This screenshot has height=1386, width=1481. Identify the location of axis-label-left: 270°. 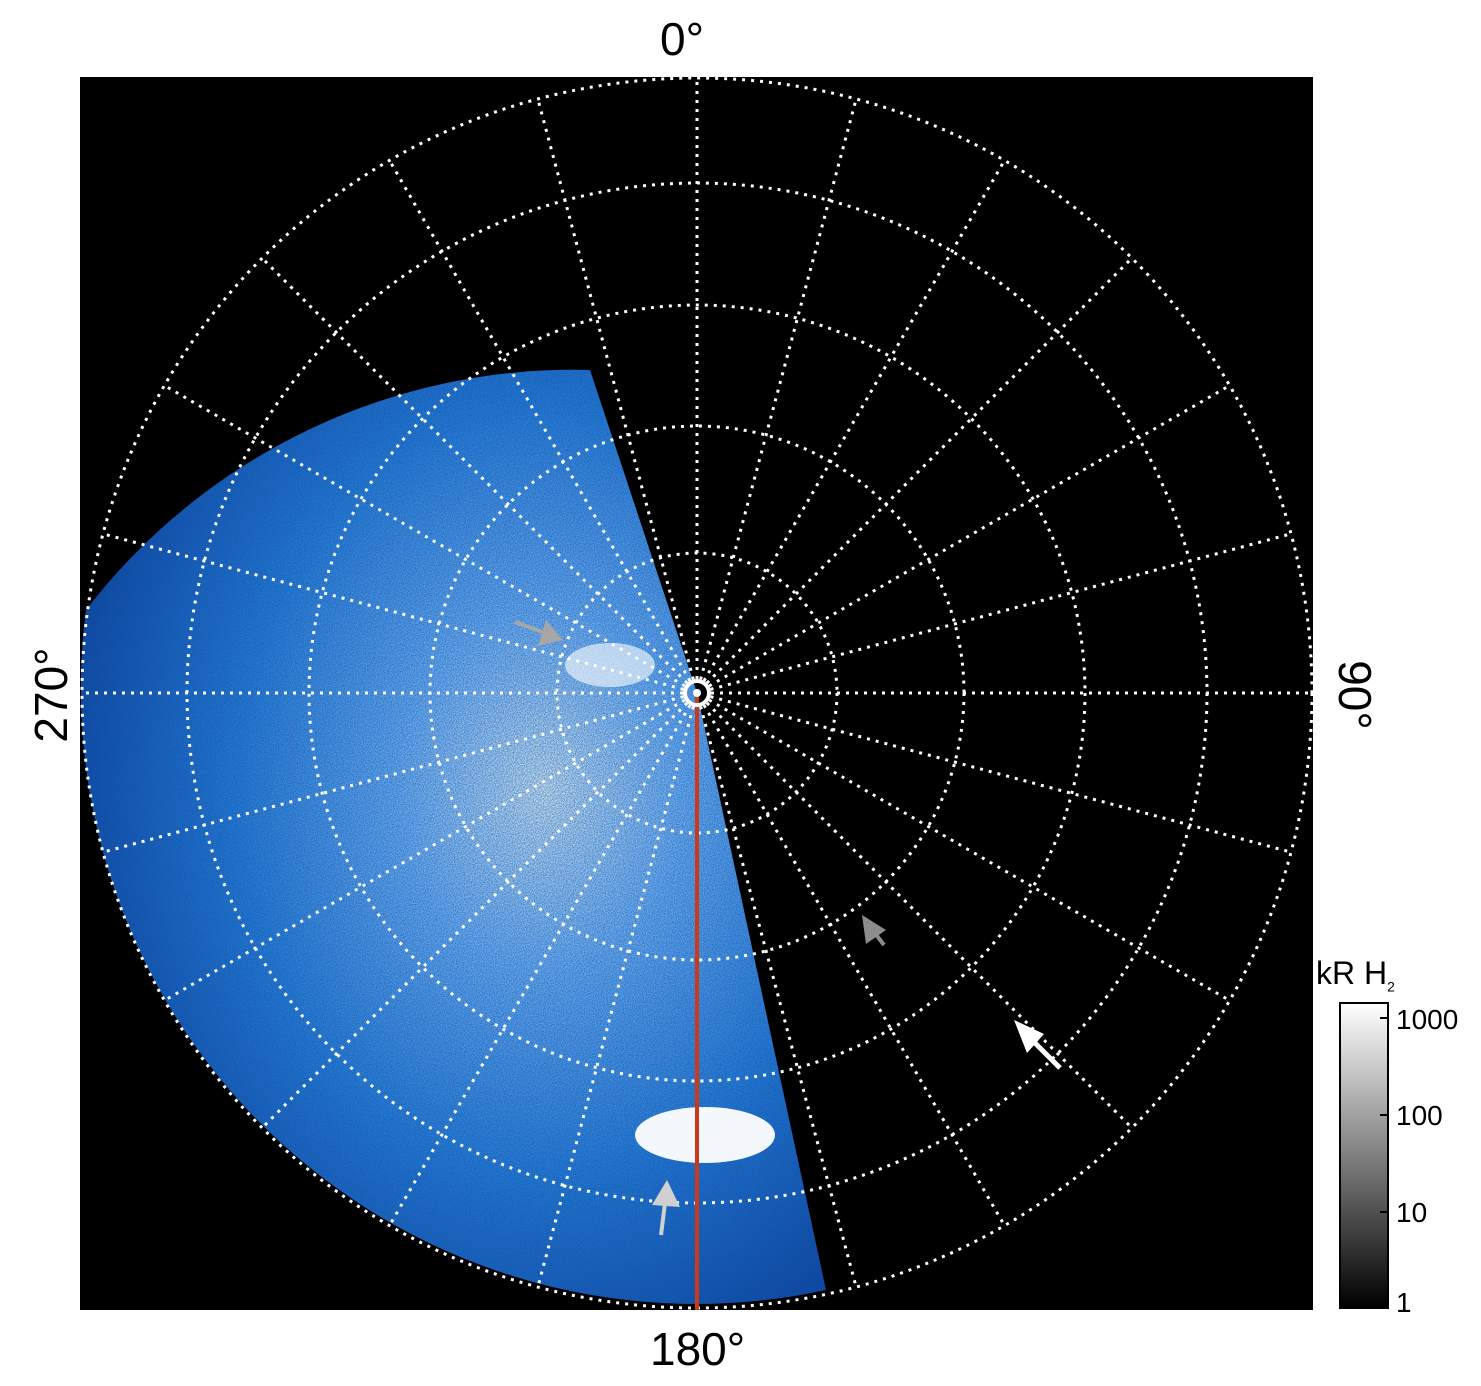
(51, 695).